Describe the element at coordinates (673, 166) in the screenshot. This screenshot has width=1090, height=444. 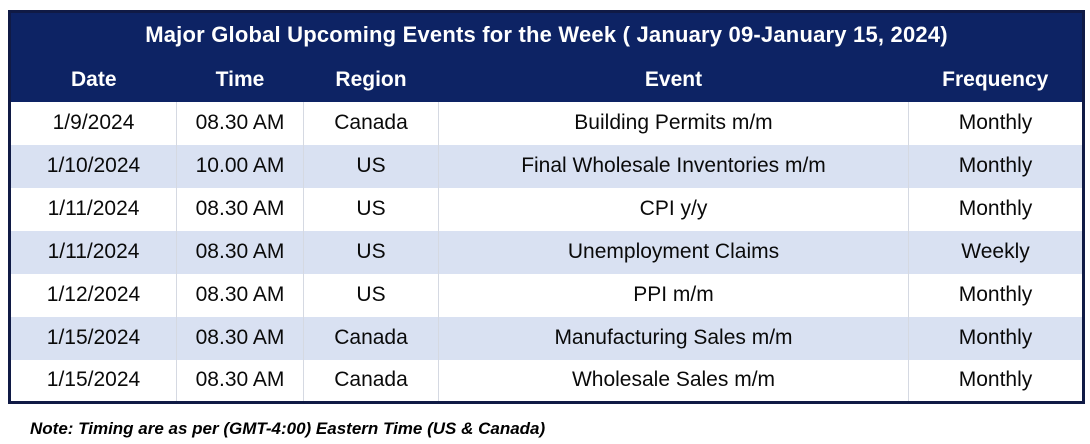
I see `cell-event: Final Wholesale Inventories m/m` at that location.